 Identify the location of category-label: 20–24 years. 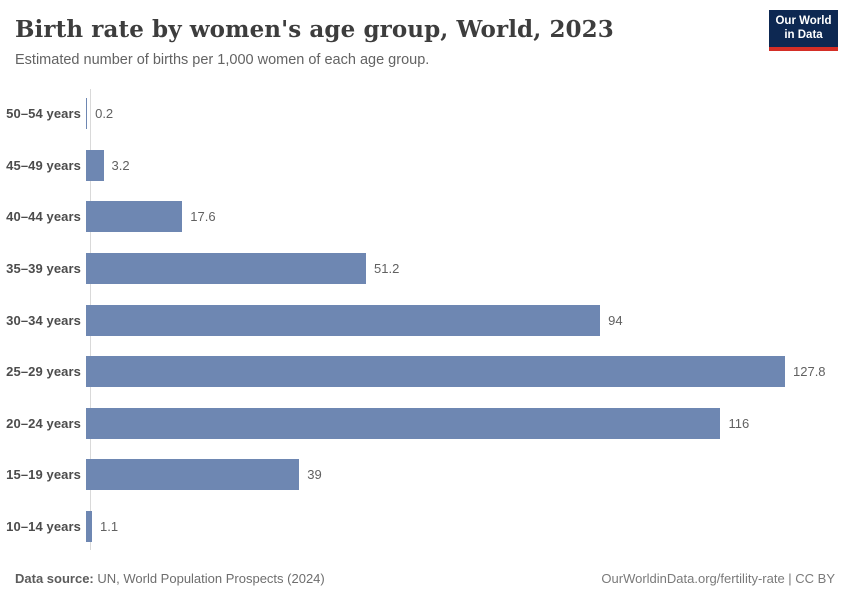
(43, 423).